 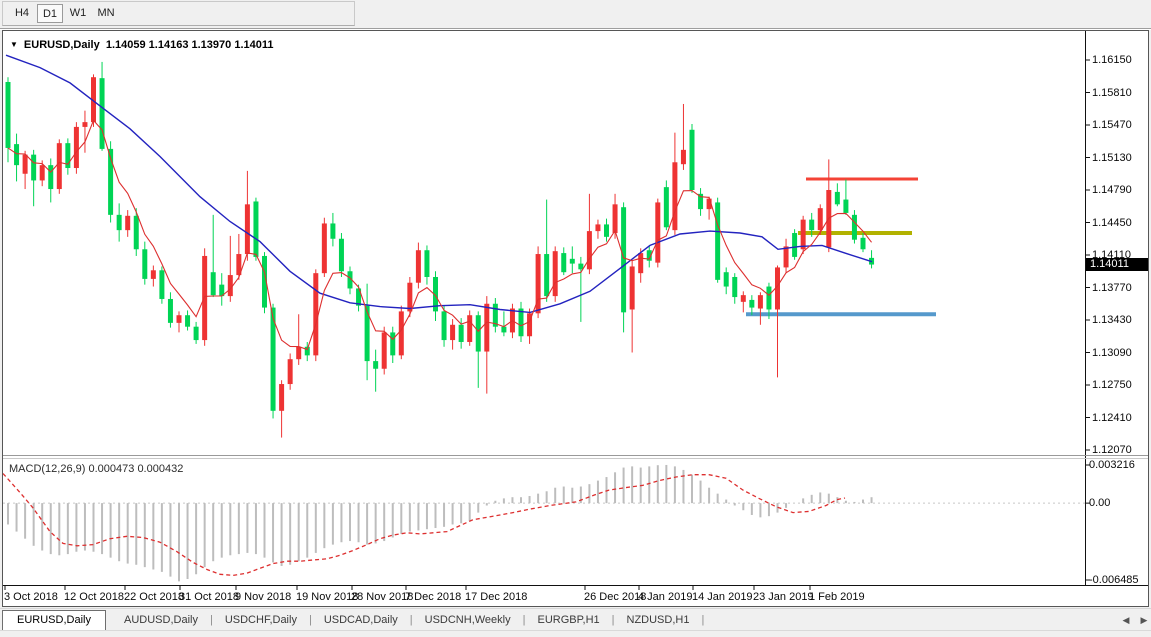 What do you see at coordinates (168, 45) in the screenshot?
I see `ohlc-high: 1.14163` at bounding box center [168, 45].